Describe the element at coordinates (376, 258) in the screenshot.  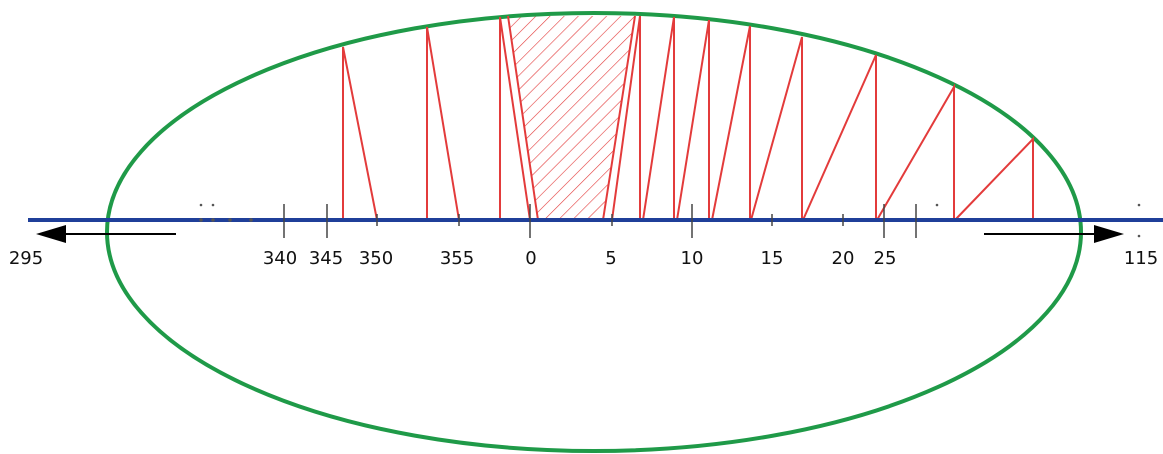
I see `tick-label: 350` at that location.